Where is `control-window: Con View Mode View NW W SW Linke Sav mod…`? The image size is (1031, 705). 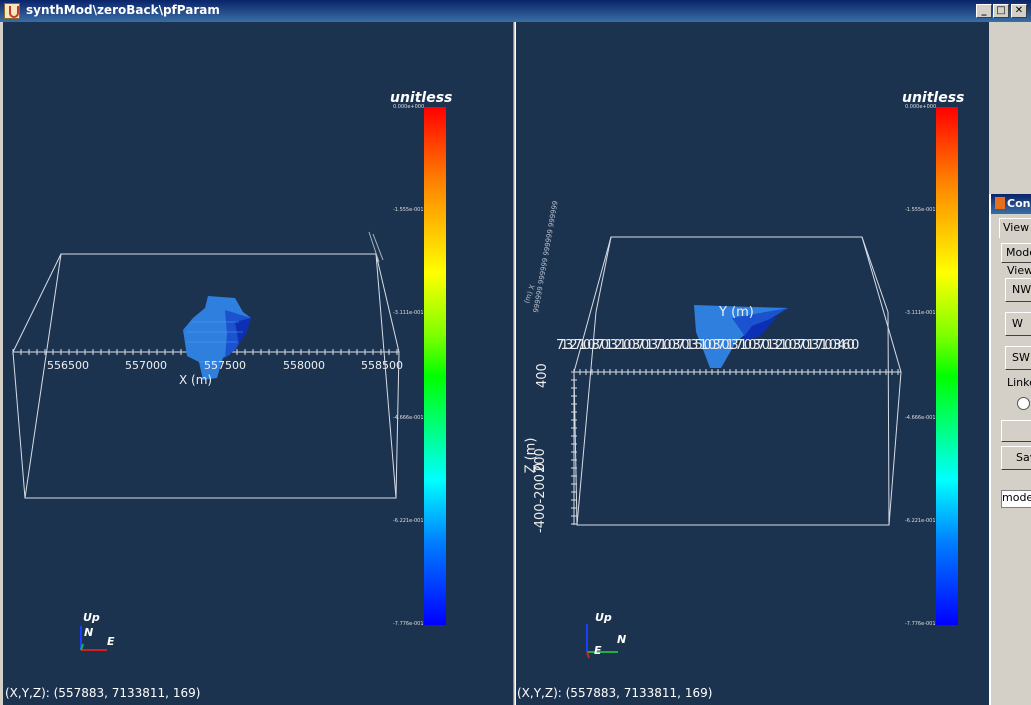 control-window: Con View Mode View NW W SW Linke Sav mod… is located at coordinates (1010, 449).